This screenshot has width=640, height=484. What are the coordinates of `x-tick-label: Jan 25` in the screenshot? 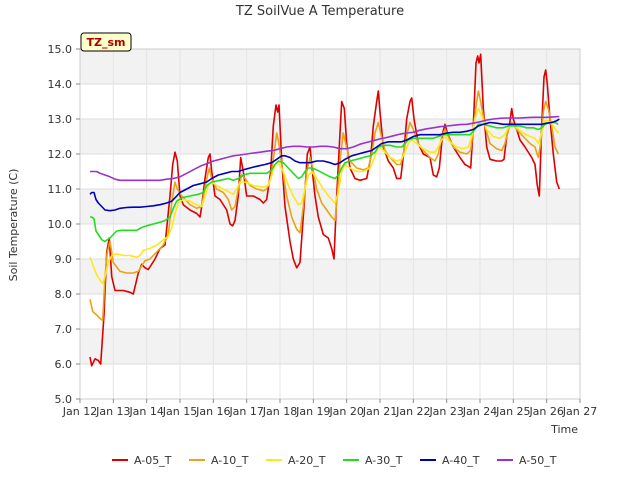 It's located at (512, 411).